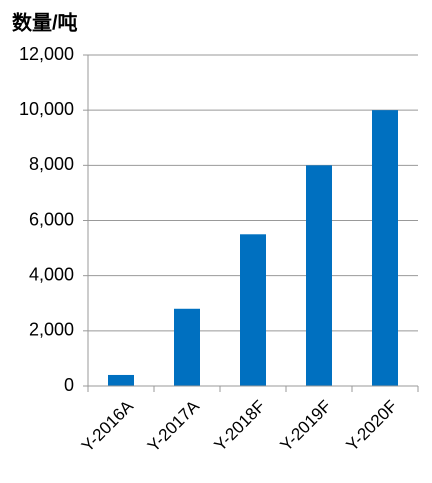 This screenshot has height=483, width=432. Describe the element at coordinates (108, 426) in the screenshot. I see `x-tick-label: Y-2016A` at that location.